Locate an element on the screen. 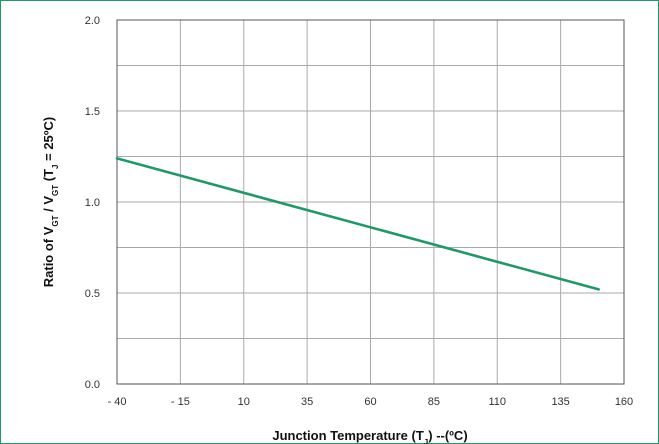 This screenshot has width=659, height=444. x-tick-label-7: 135 is located at coordinates (560, 402).